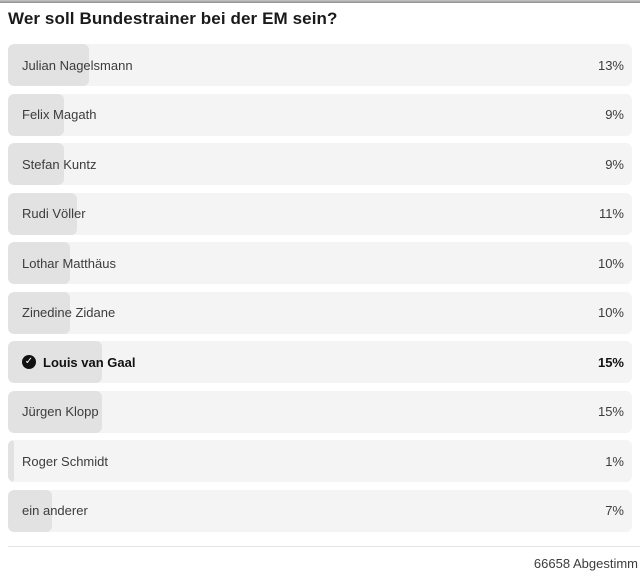 This screenshot has width=640, height=578. I want to click on footer-divider, so click(324, 546).